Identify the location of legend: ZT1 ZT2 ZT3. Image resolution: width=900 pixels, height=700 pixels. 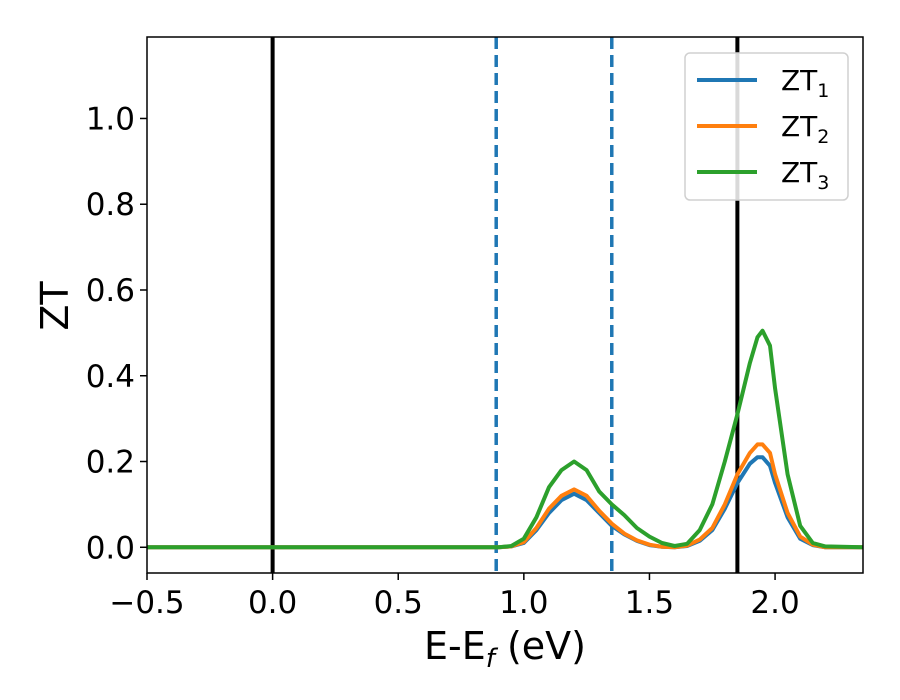
(766, 126).